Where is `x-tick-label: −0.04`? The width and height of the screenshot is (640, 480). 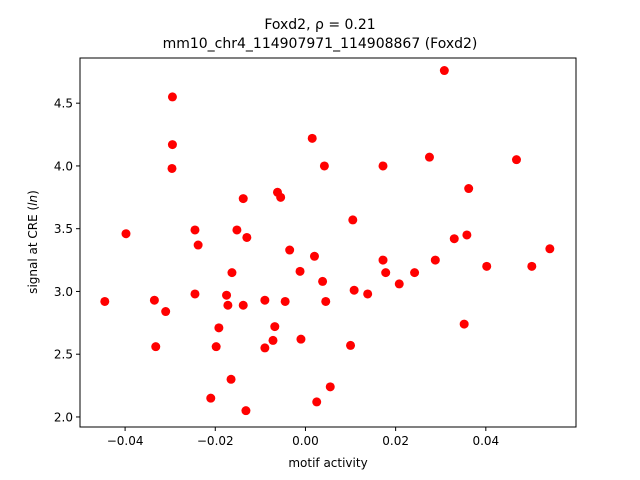
x-tick-label: −0.04 is located at coordinates (125, 441).